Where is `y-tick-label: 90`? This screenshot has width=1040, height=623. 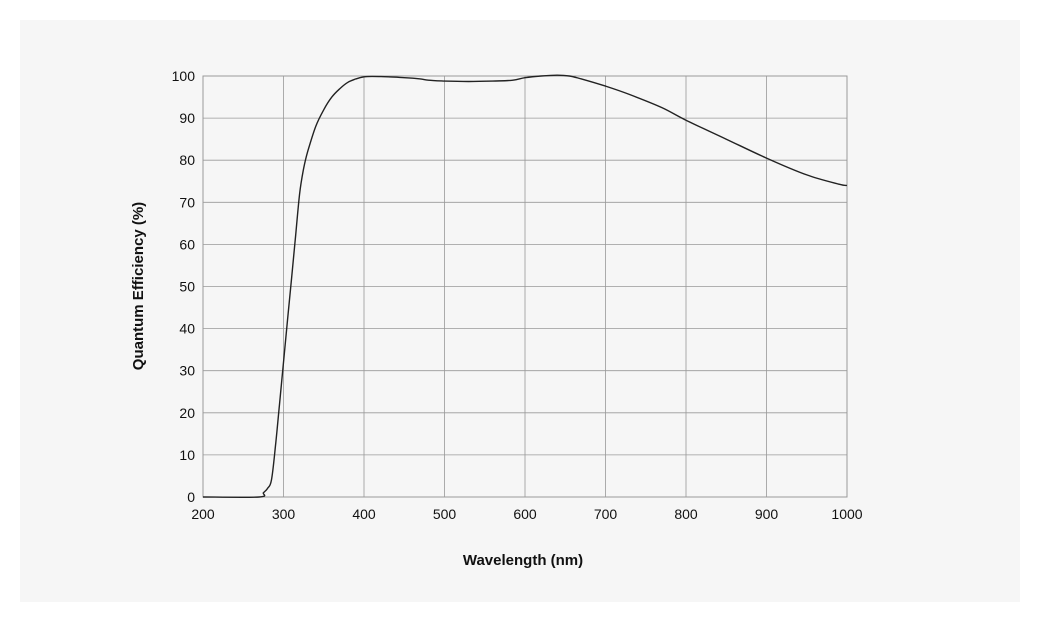
y-tick-label: 90 is located at coordinates (187, 118).